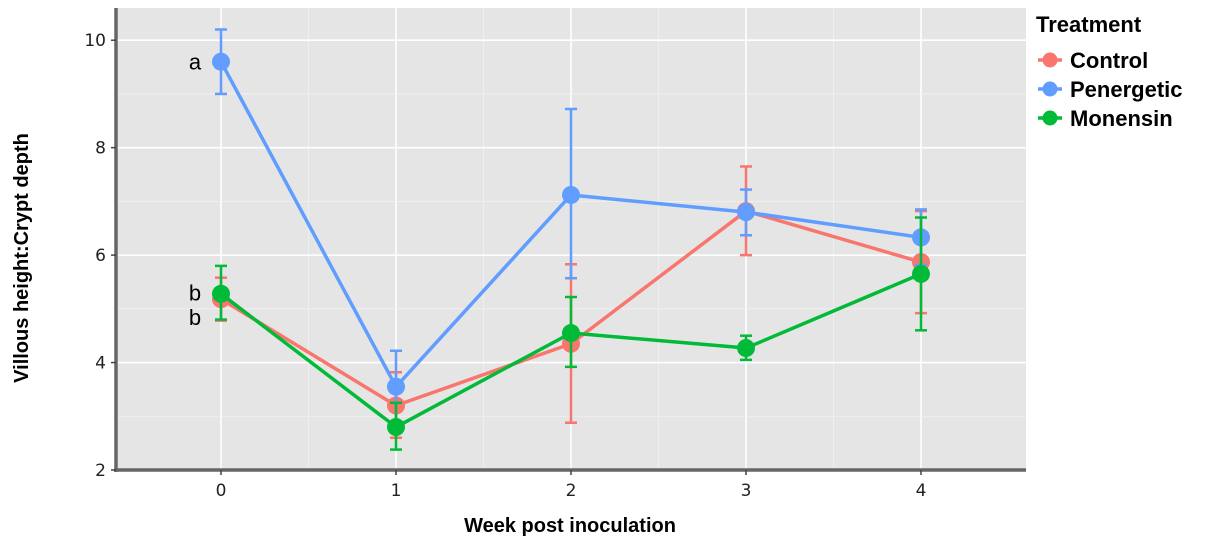 The width and height of the screenshot is (1223, 540). Describe the element at coordinates (1109, 60) in the screenshot. I see `legend-label: Control` at that location.